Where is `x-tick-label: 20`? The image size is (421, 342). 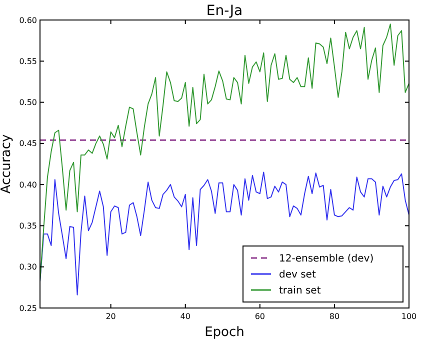
x-tick-label: 20 is located at coordinates (111, 316).